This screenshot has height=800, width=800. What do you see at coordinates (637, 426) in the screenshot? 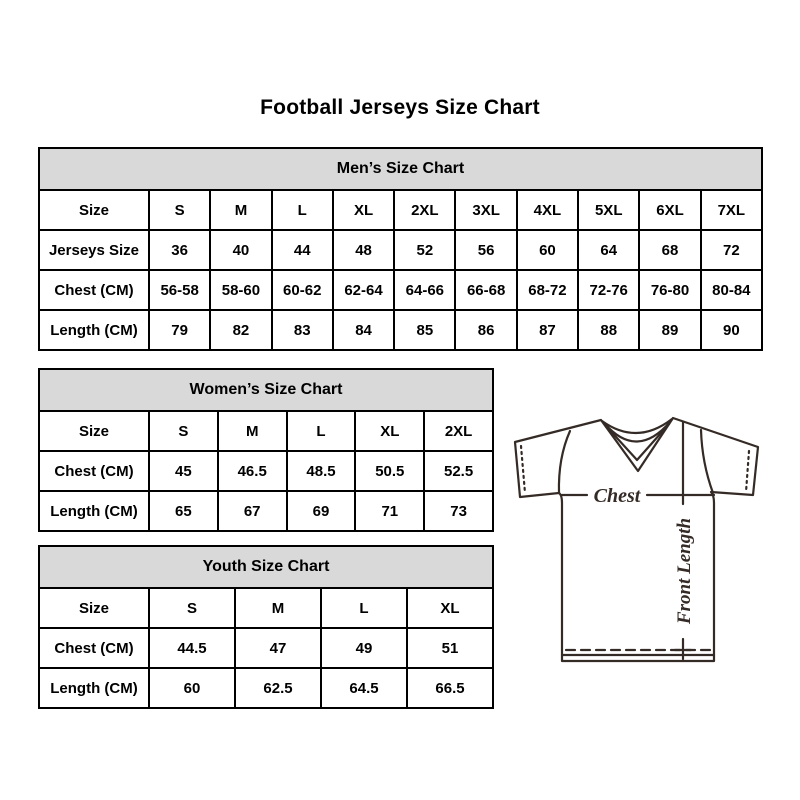
I see `collar-arc-outer` at bounding box center [637, 426].